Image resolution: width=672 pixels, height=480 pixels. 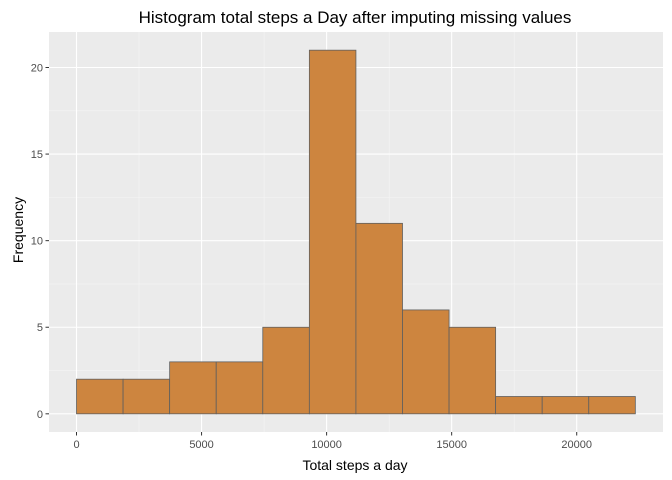 I want to click on x-tick-label: 15000, so click(x=451, y=445).